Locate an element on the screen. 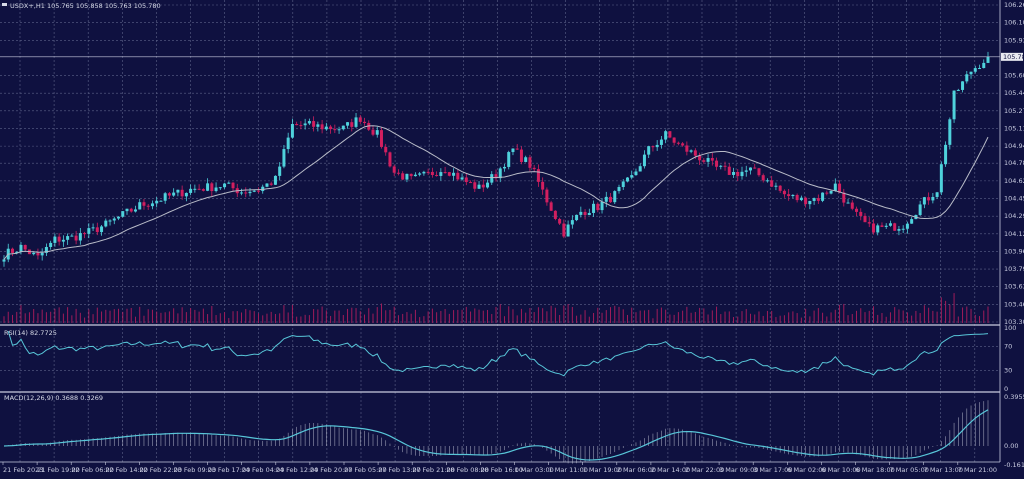 The width and height of the screenshot is (1024, 479). time-tick-label: 3 Mar 09:00 is located at coordinates (738, 470).